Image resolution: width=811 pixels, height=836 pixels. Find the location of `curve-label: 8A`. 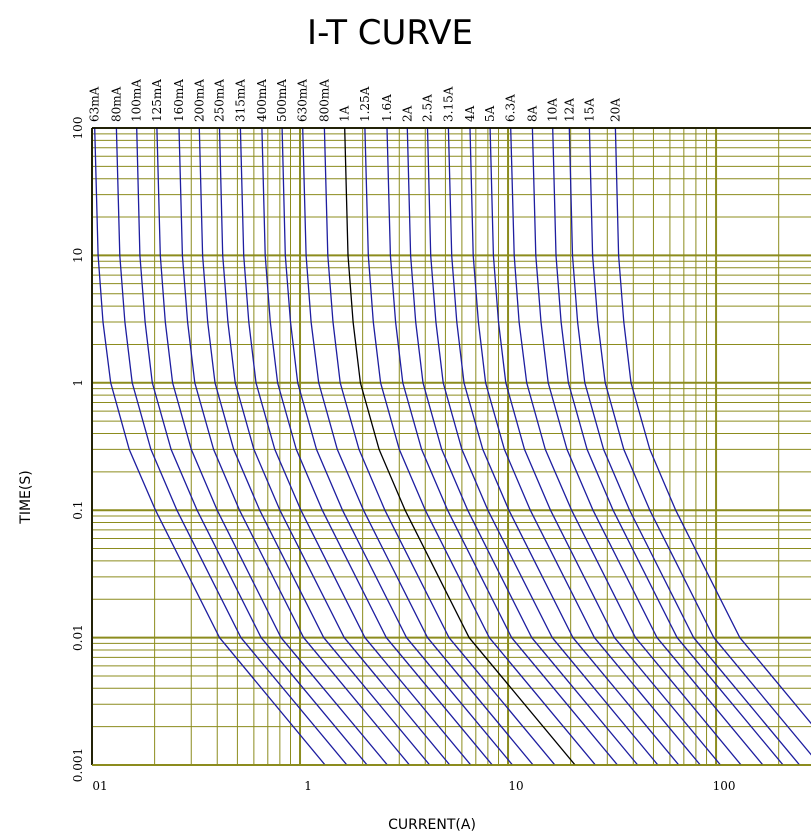

curve-label: 8A is located at coordinates (532, 113).